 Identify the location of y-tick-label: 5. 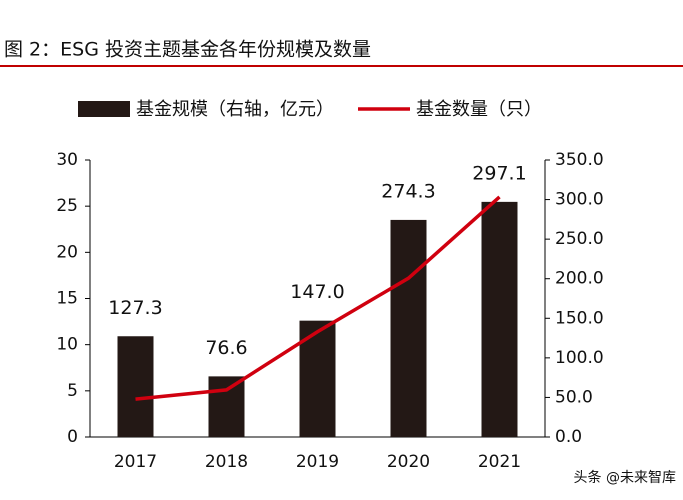
(72, 391).